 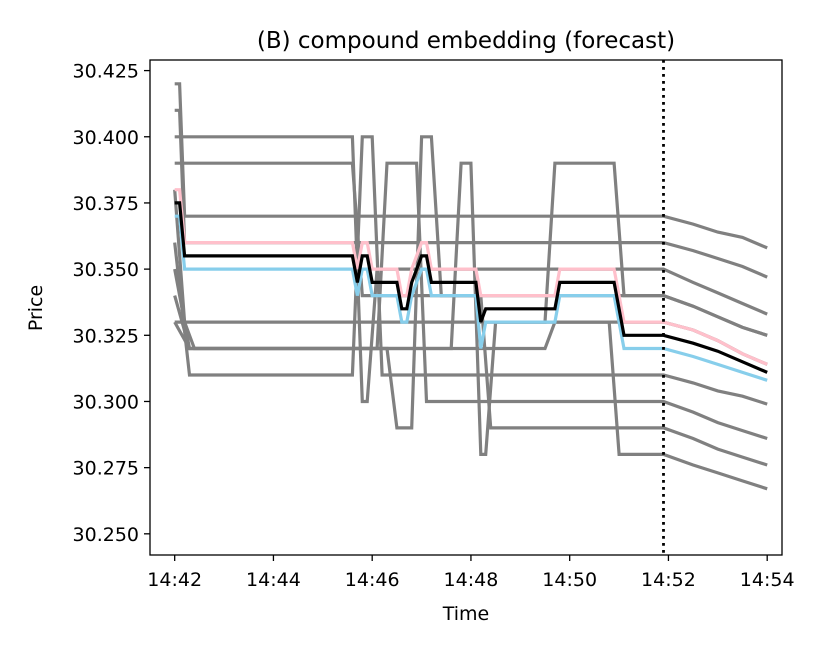 What do you see at coordinates (106, 138) in the screenshot?
I see `y-tick-label: 30.400` at bounding box center [106, 138].